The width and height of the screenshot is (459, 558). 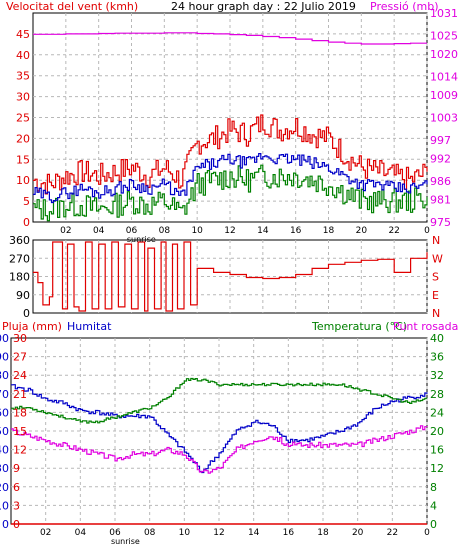 What do you see at coordinates (23, 118) in the screenshot?
I see `wind-y-tick-label: 25` at bounding box center [23, 118].